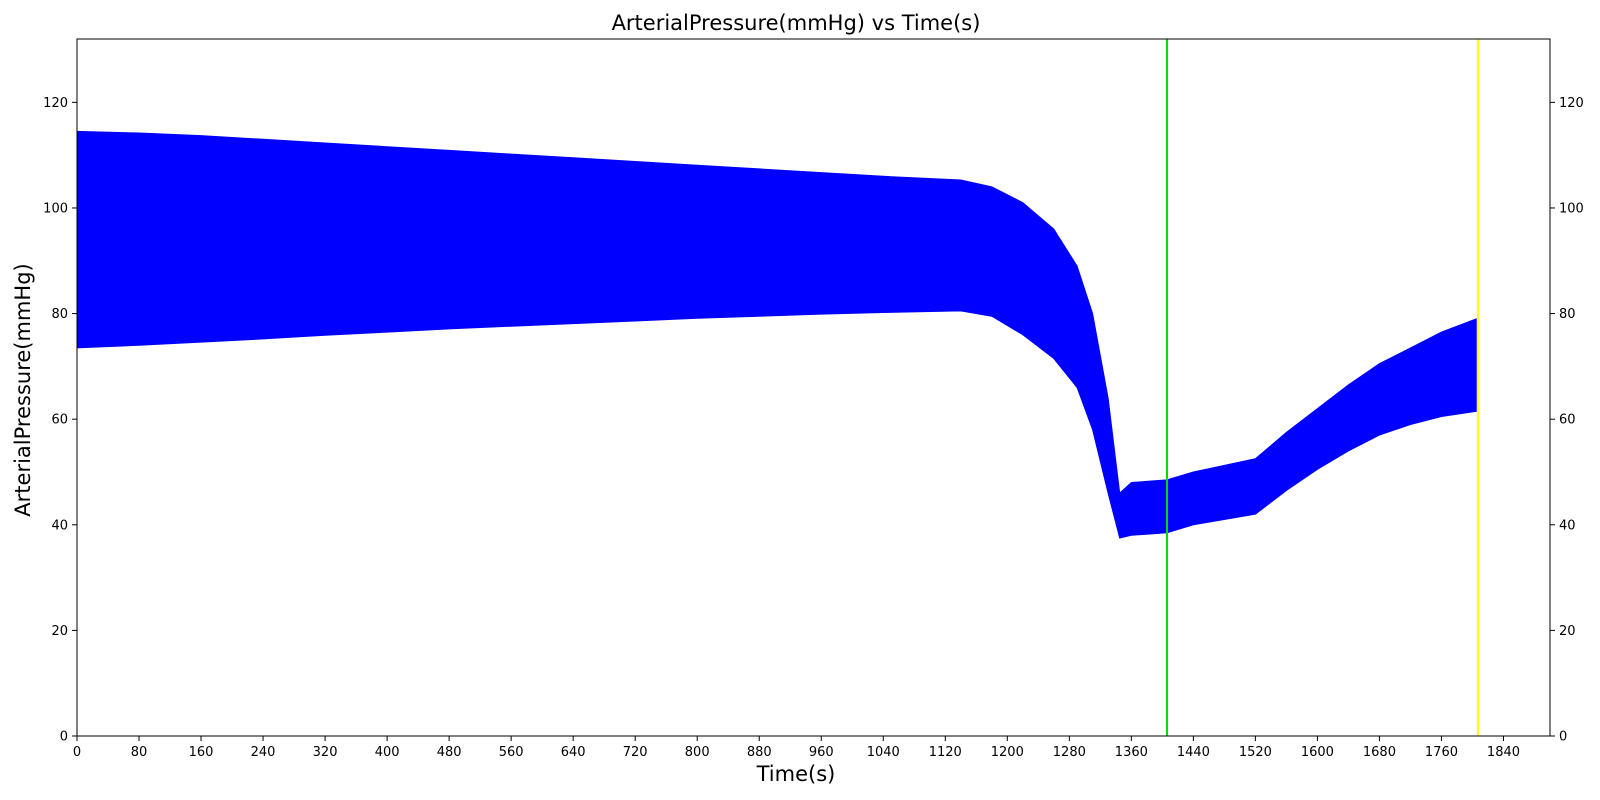 This screenshot has width=1600, height=800. What do you see at coordinates (1069, 752) in the screenshot?
I see `x-tick-label: 1280` at bounding box center [1069, 752].